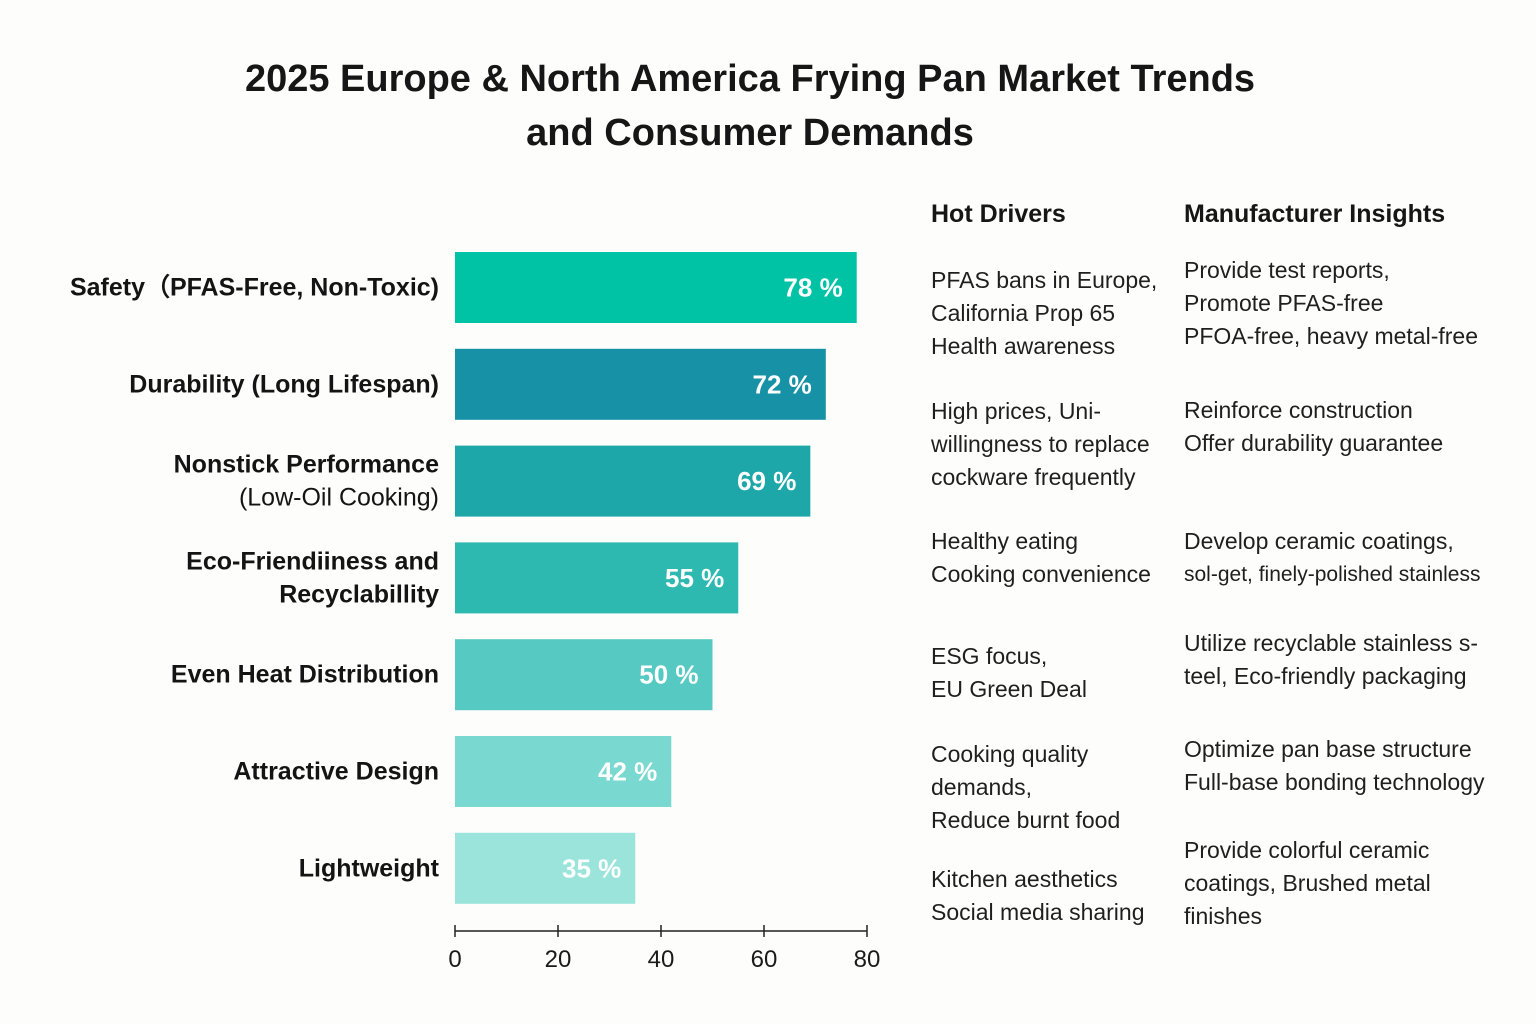 This screenshot has height=1024, width=1536. I want to click on driver-line: Cooking convenience, so click(1041, 574).